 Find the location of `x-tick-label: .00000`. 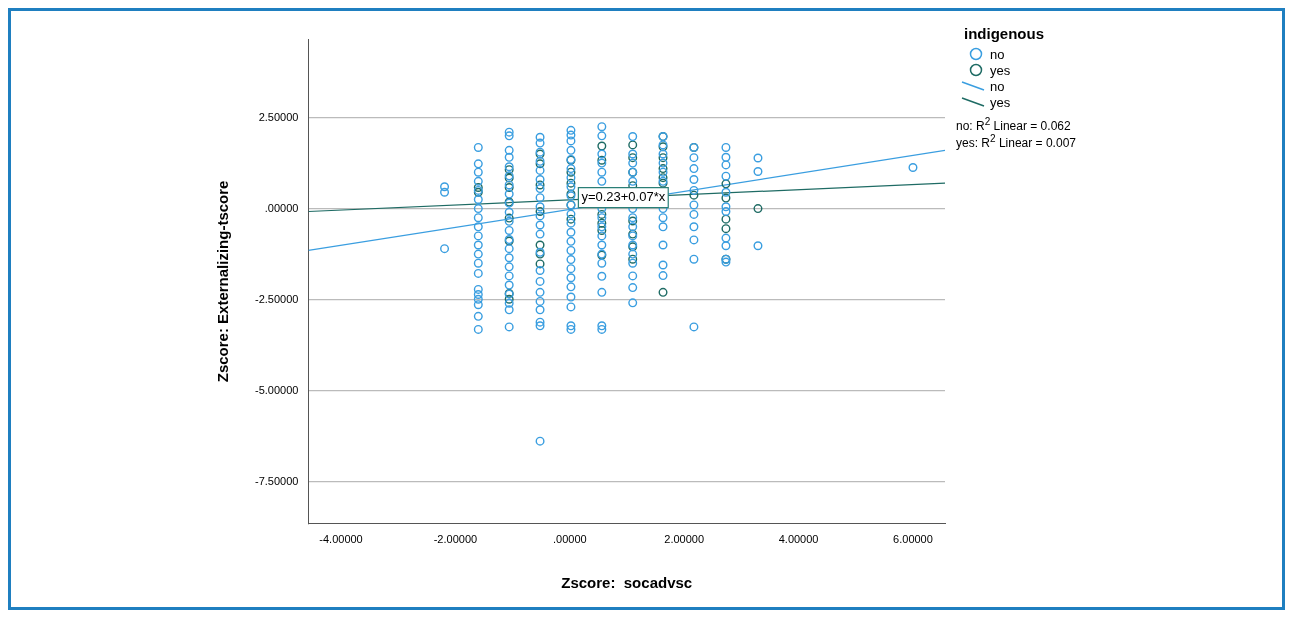

x-tick-label: .00000 is located at coordinates (569, 539).